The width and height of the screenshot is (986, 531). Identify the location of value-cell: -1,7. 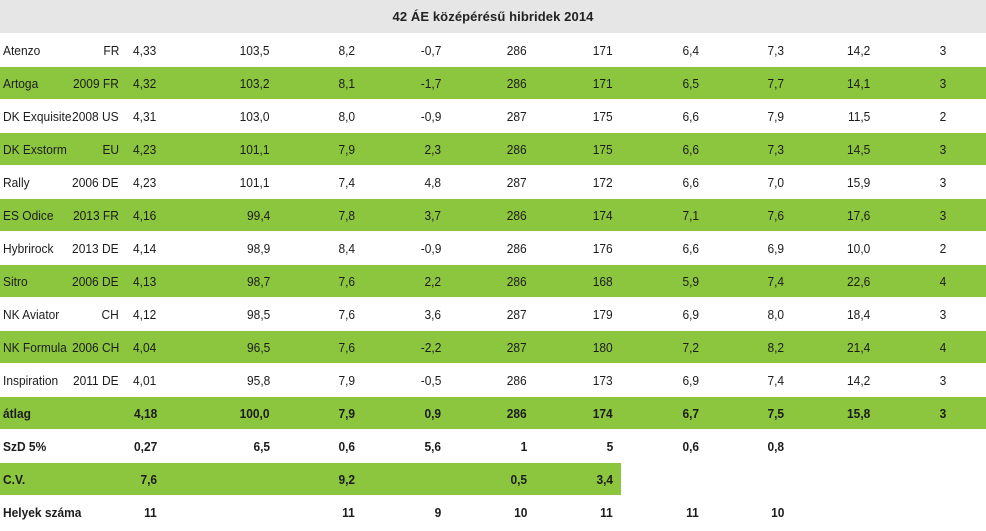
(430, 83).